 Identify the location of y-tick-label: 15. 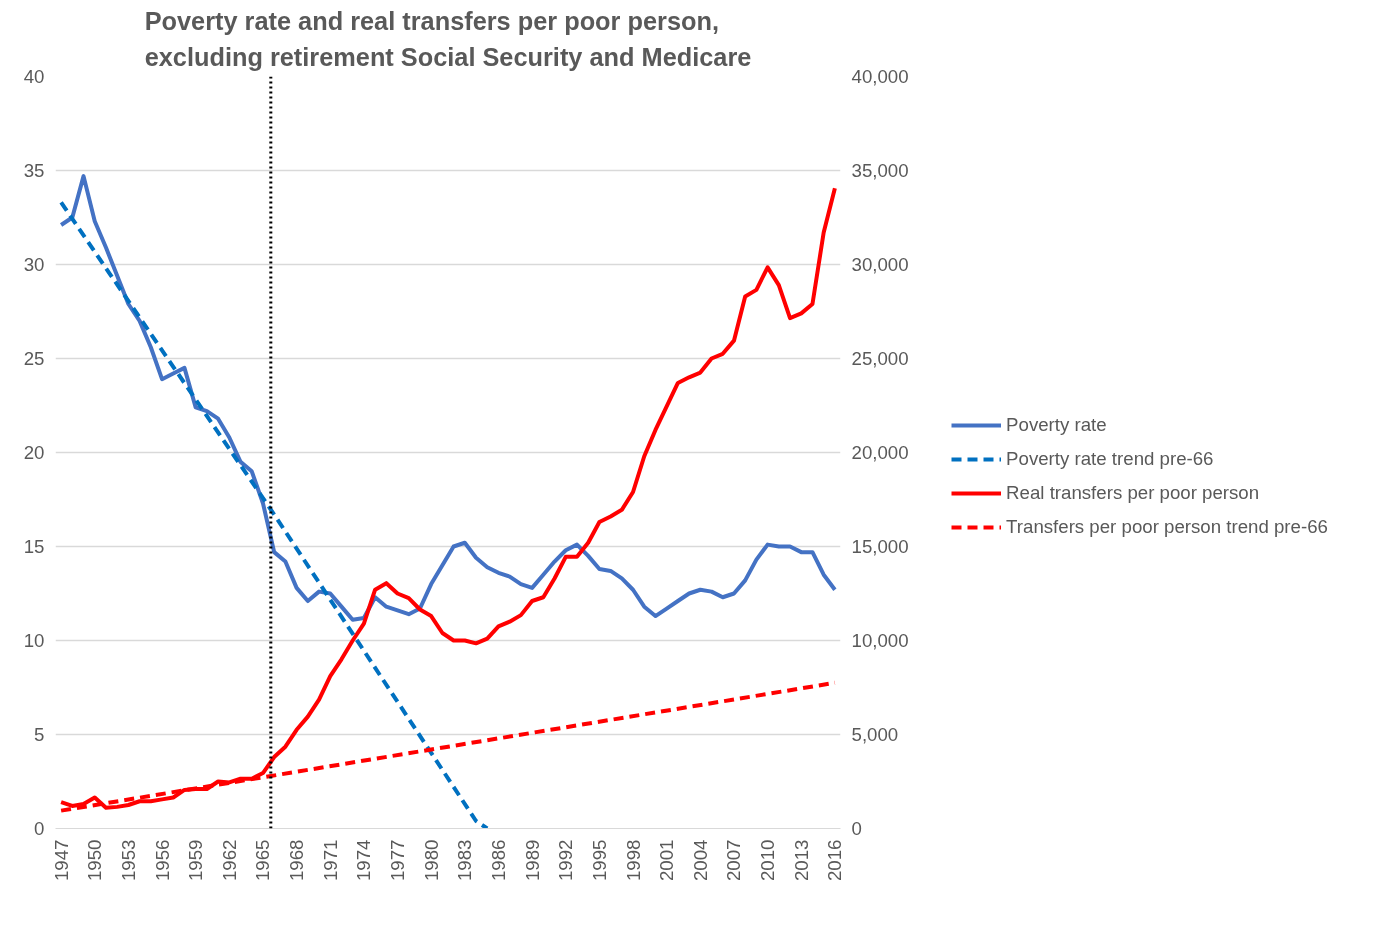
(34, 546).